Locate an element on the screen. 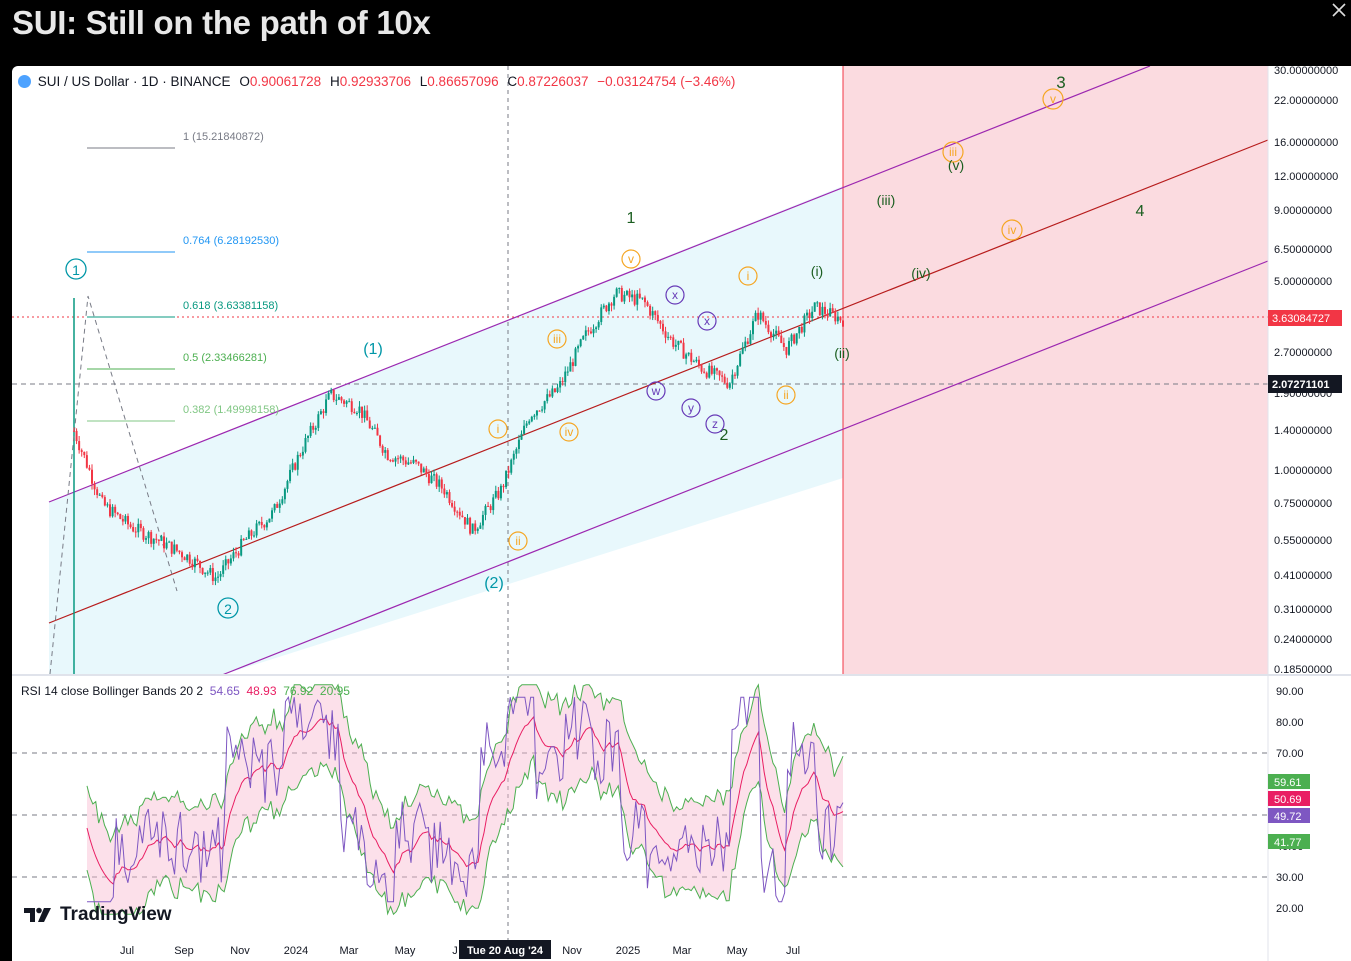 The width and height of the screenshot is (1351, 961). close-icon is located at coordinates (1339, 10).